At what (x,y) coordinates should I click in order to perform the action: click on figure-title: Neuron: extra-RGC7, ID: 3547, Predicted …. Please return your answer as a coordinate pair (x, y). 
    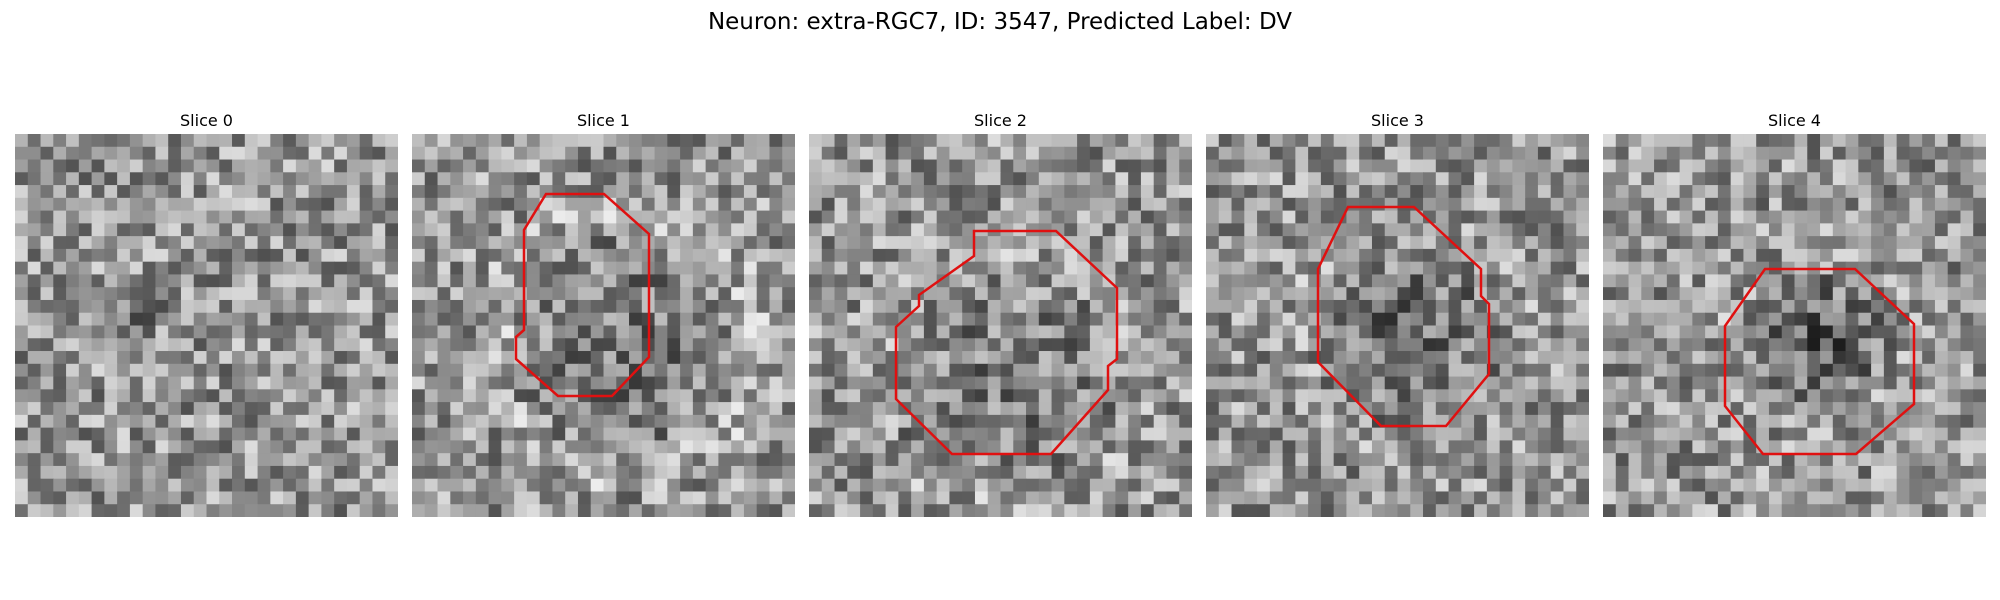
    Looking at the image, I should click on (1000, 22).